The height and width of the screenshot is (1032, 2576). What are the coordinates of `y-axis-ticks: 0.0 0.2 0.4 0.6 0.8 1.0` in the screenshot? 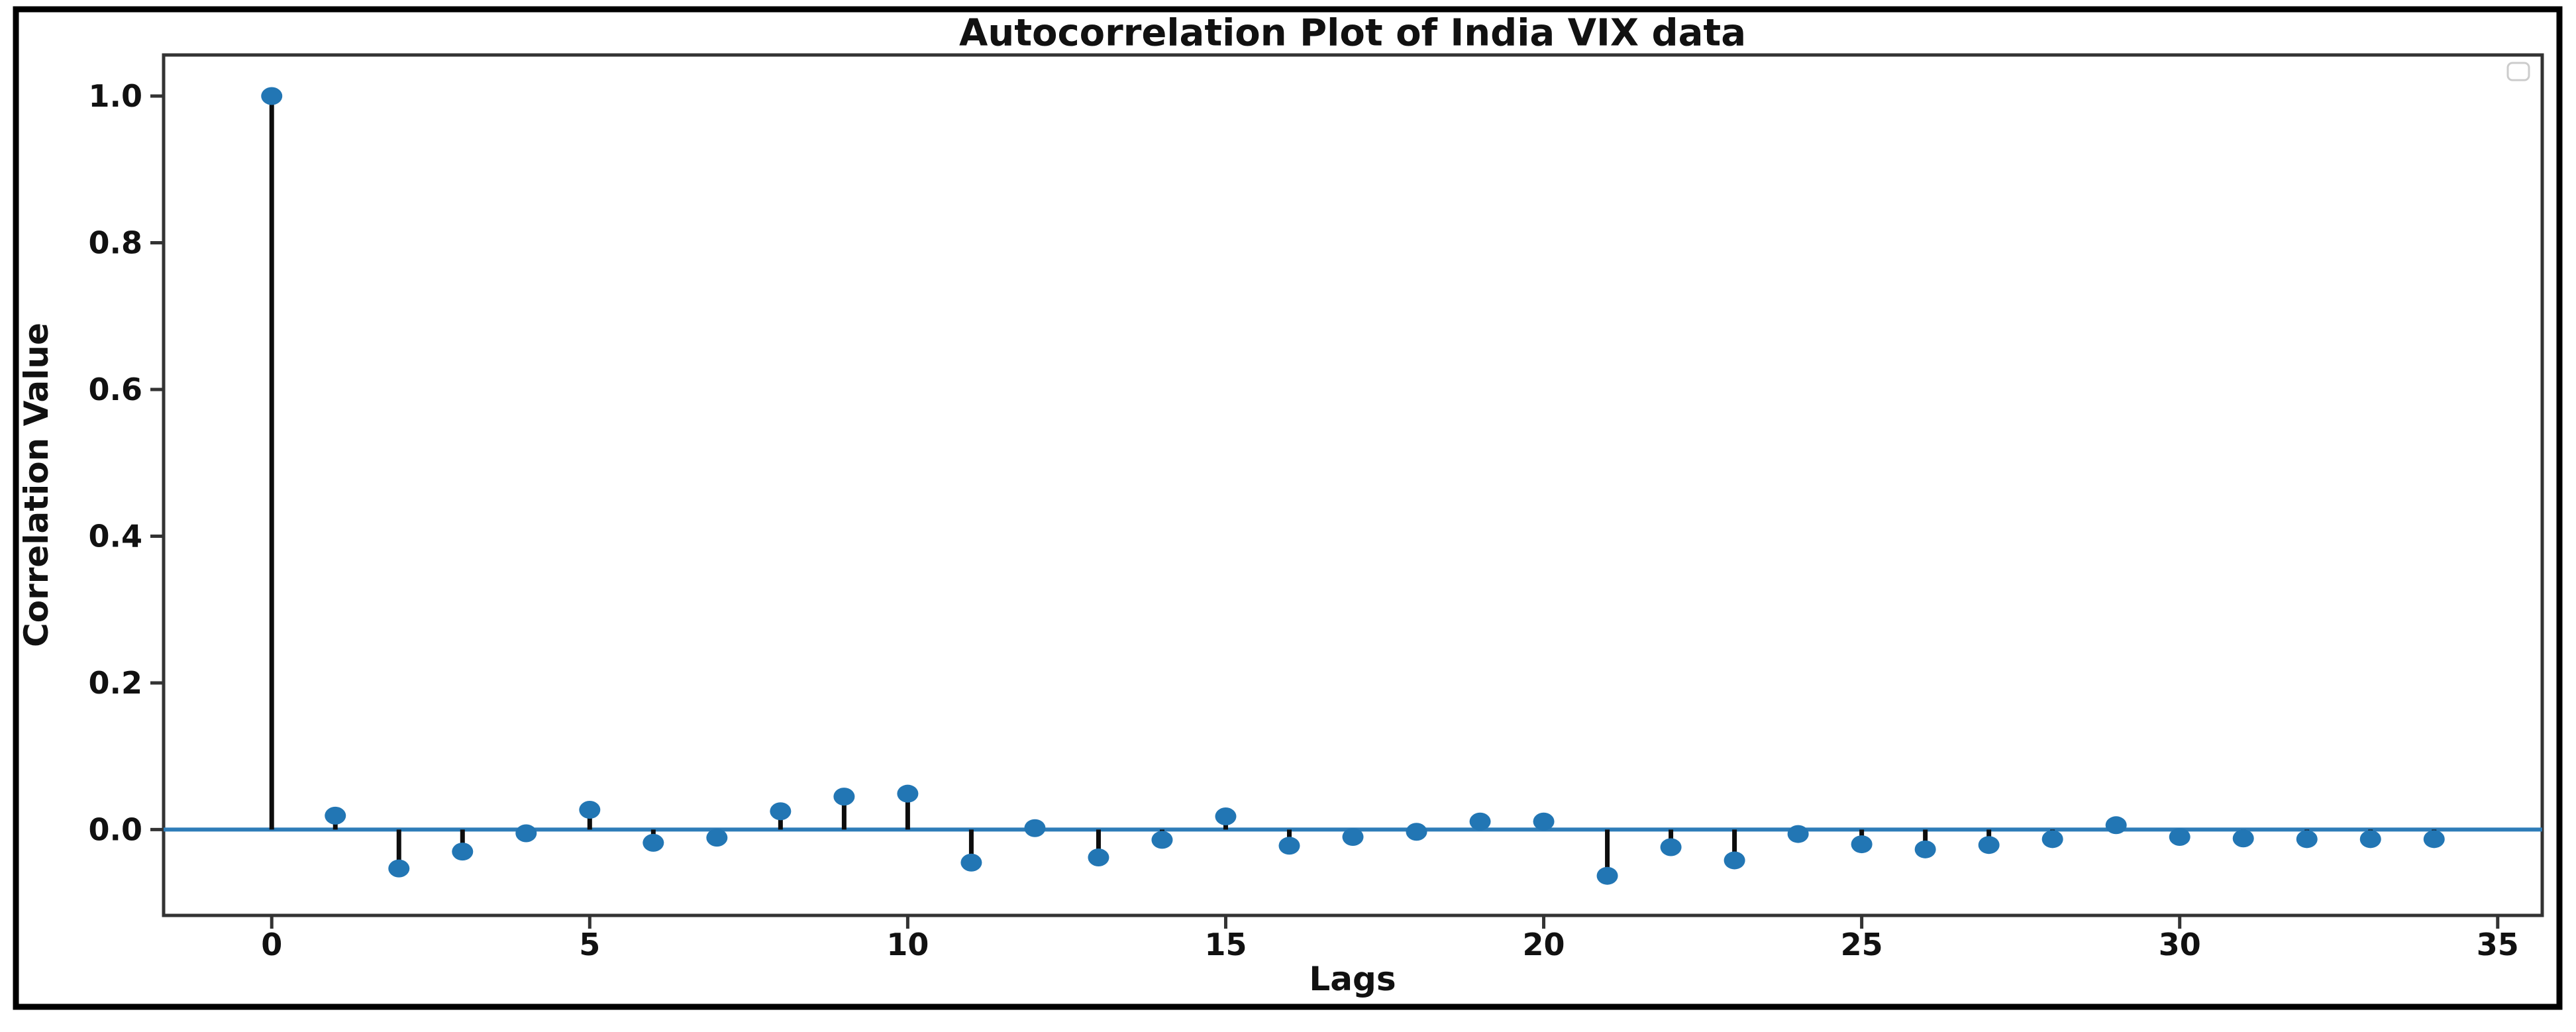 It's located at (126, 463).